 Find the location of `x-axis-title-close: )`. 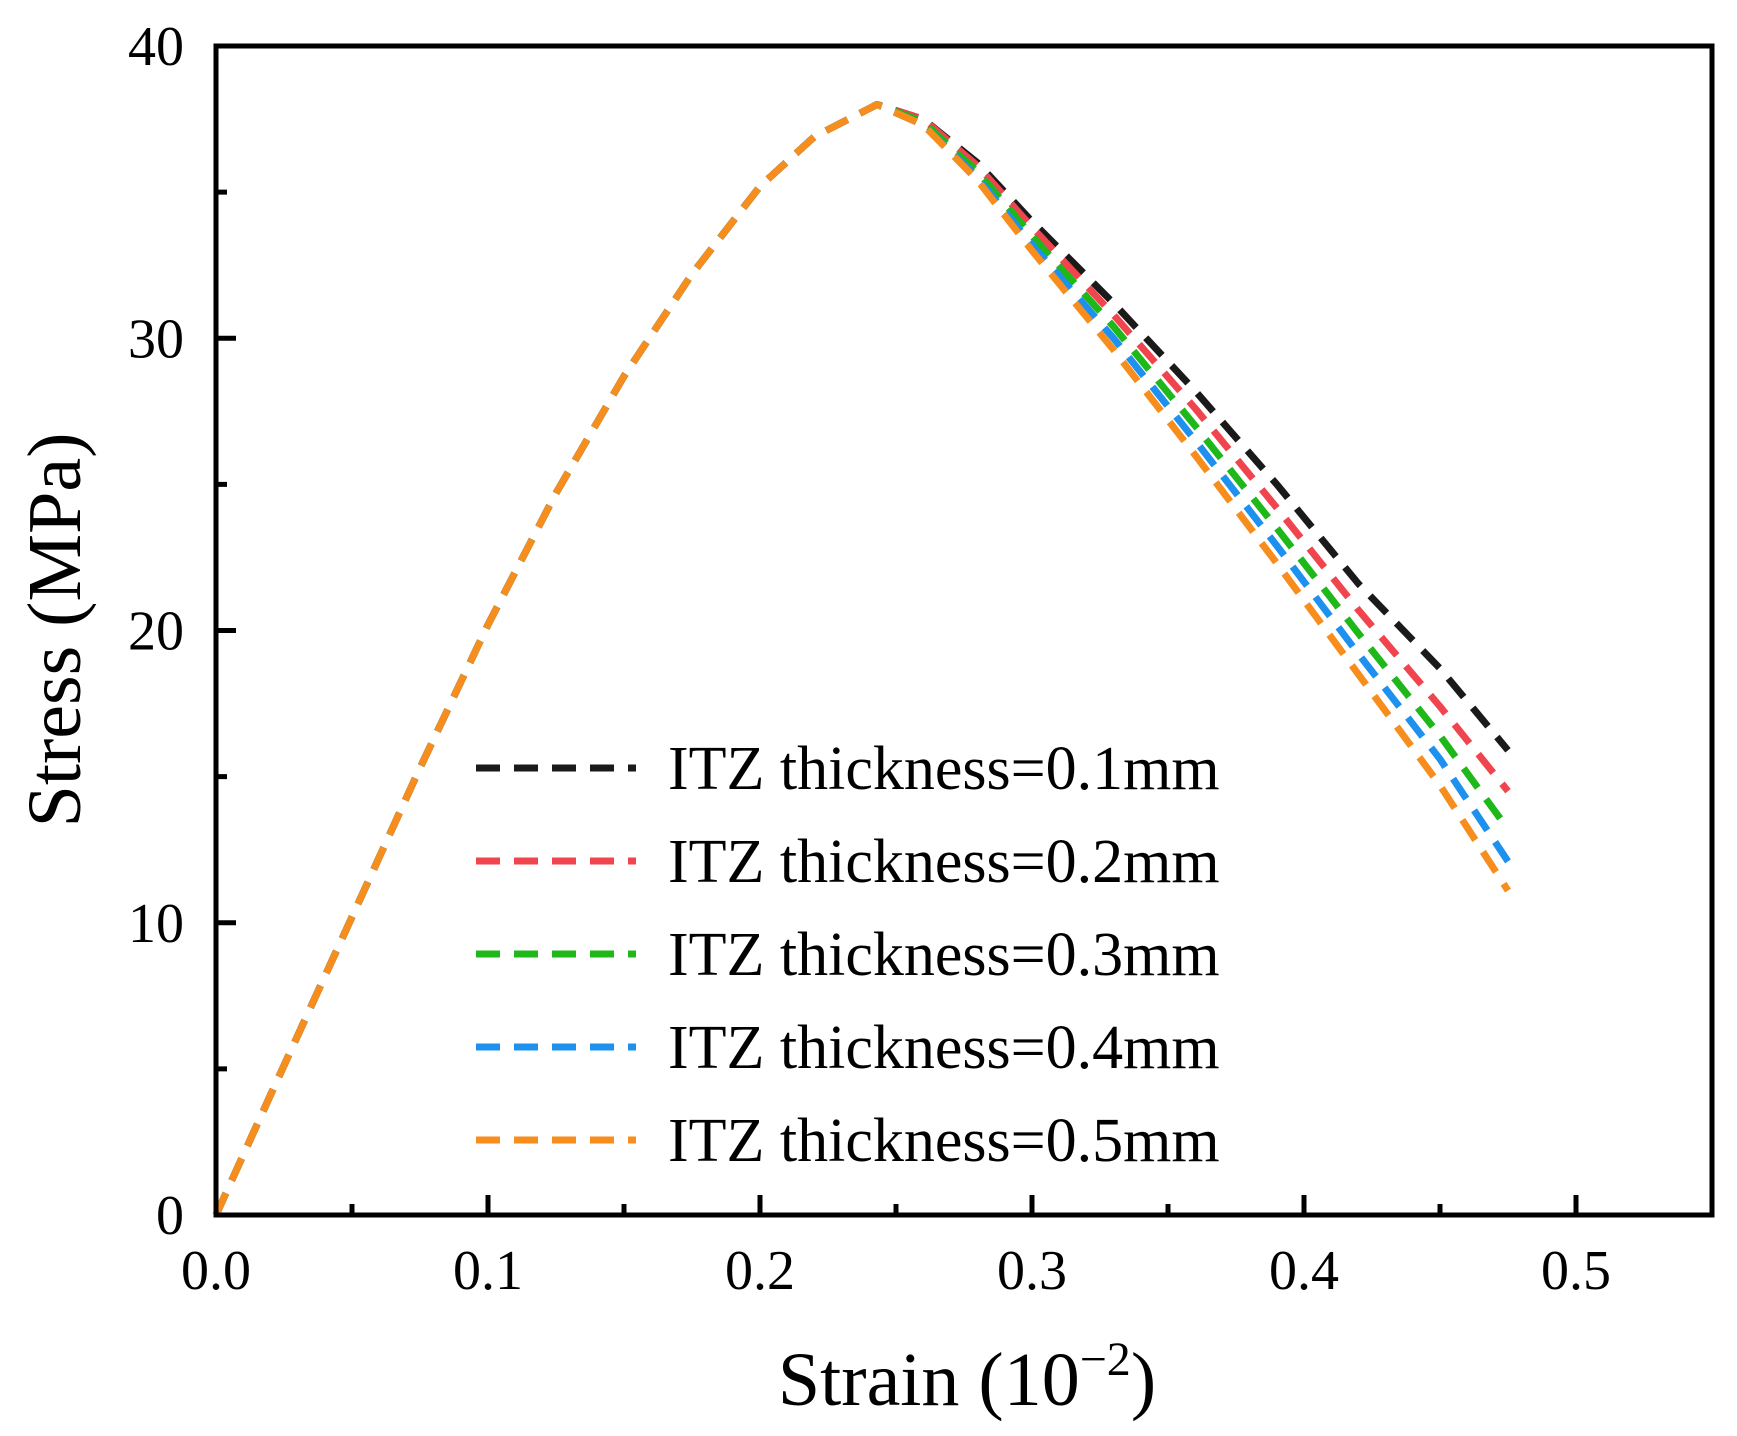

x-axis-title-close: ) is located at coordinates (1143, 1380).